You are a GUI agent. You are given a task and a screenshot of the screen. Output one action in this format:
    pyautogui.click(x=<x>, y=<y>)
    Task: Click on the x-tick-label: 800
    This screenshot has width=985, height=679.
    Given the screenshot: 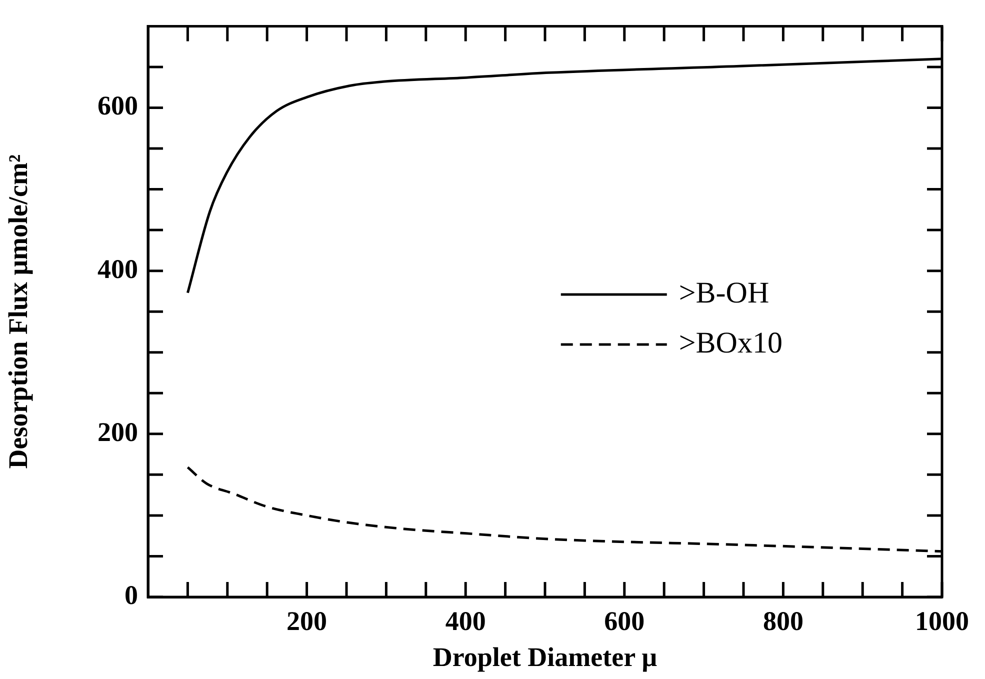 What is the action you would take?
    pyautogui.click(x=783, y=621)
    